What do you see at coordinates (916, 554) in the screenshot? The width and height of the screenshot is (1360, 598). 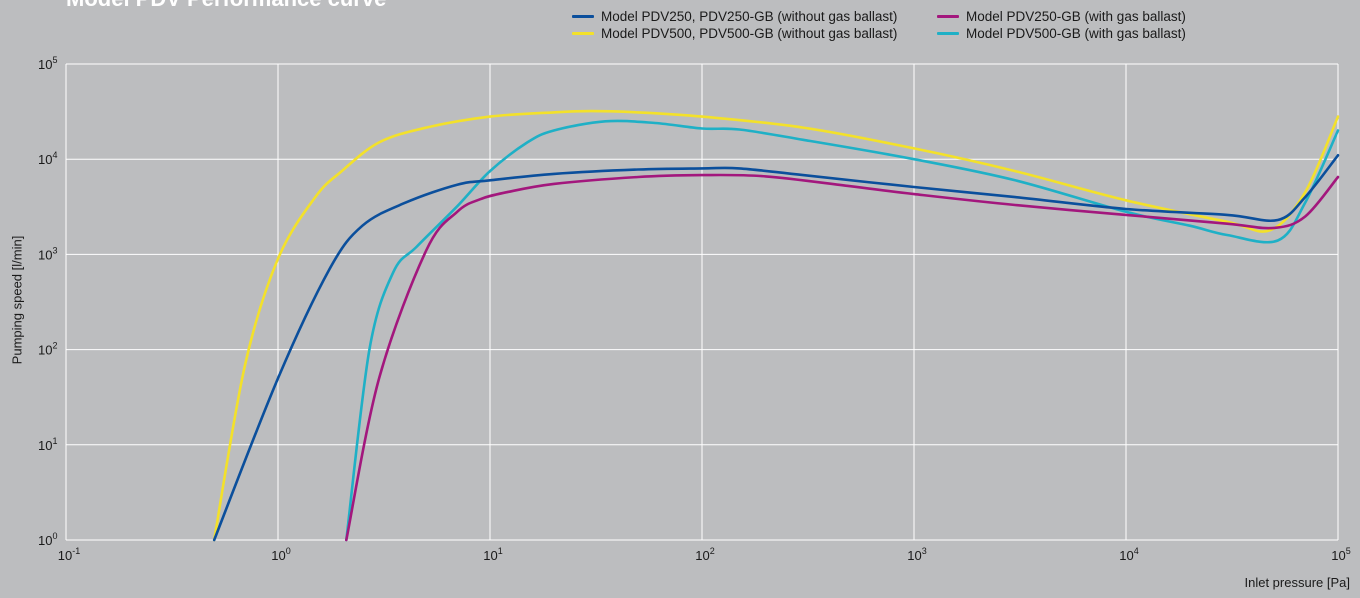 I see `x-tick-label: 10³` at bounding box center [916, 554].